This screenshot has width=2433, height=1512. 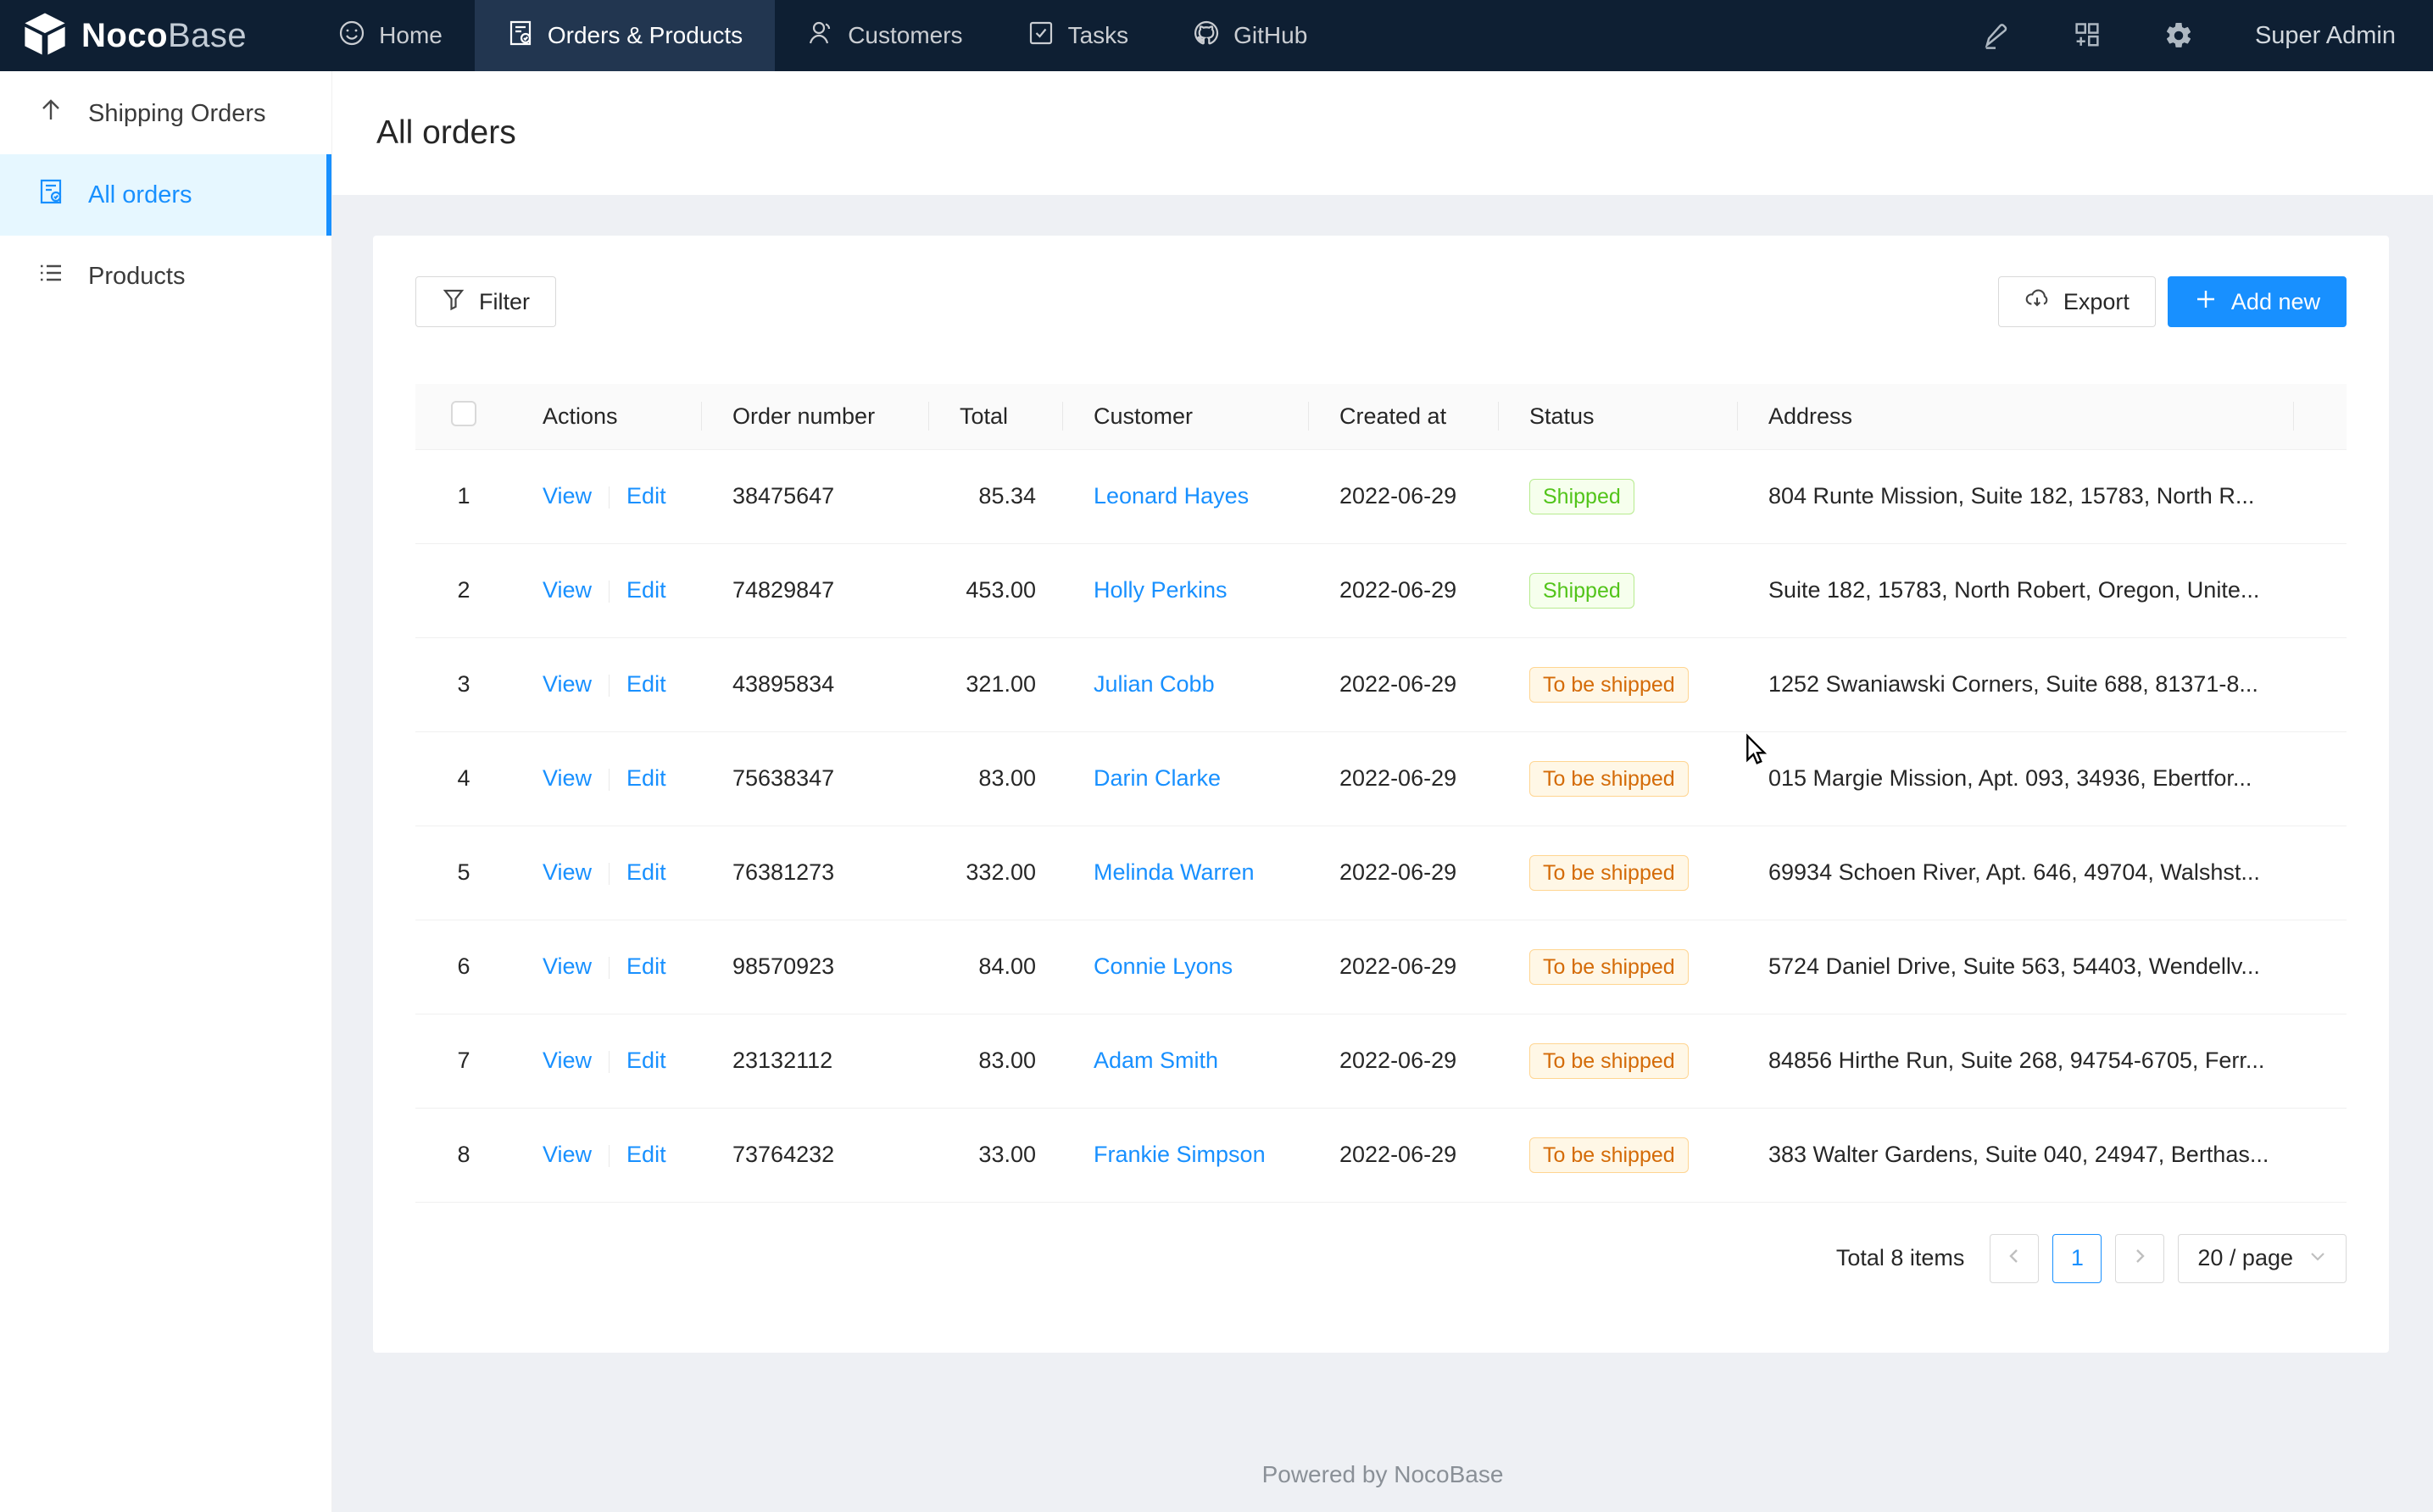 What do you see at coordinates (136, 36) in the screenshot?
I see `nocobase-logo: NocoBase` at bounding box center [136, 36].